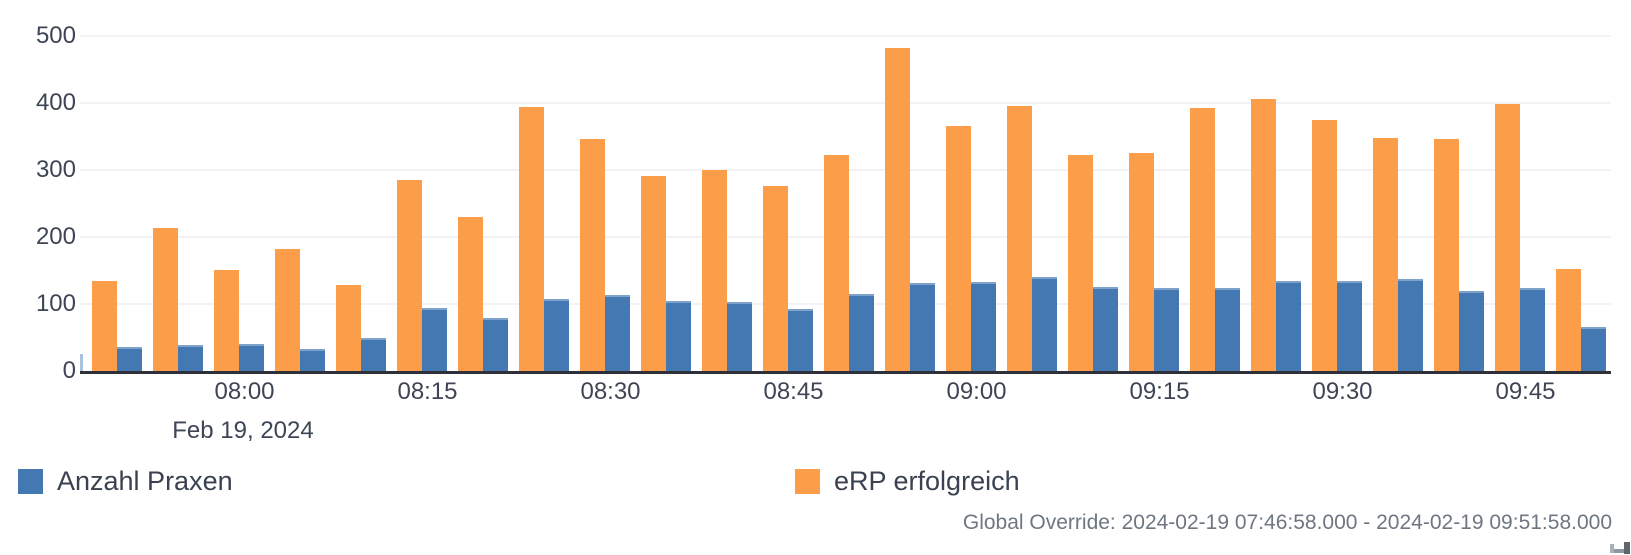 The width and height of the screenshot is (1631, 555). I want to click on x-axis-label-0900: 09:00, so click(976, 391).